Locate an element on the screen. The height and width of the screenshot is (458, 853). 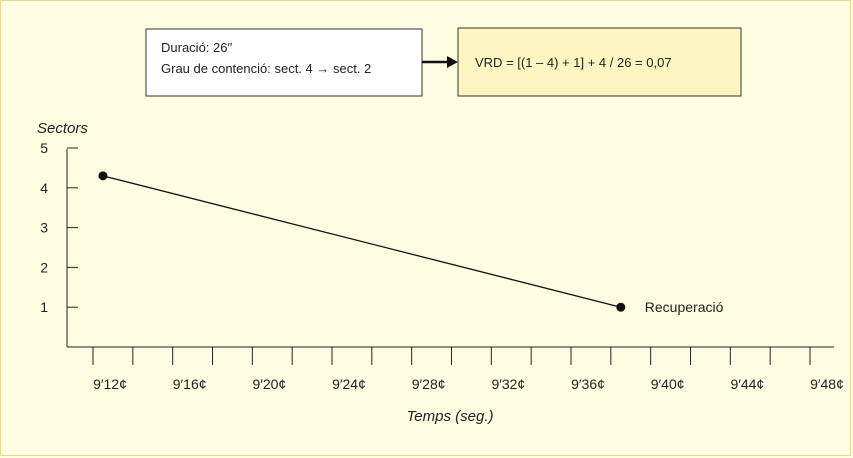
x-tick-label: 9′36¢ is located at coordinates (588, 384).